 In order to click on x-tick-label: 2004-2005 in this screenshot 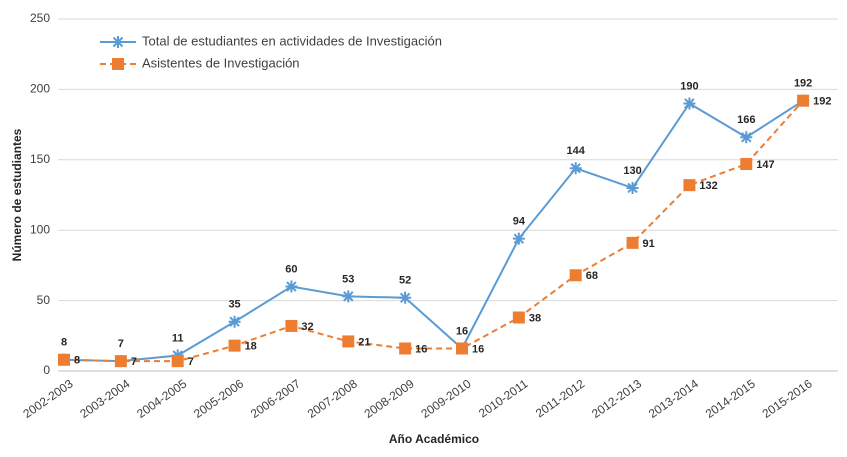, I will do `click(161, 398)`.